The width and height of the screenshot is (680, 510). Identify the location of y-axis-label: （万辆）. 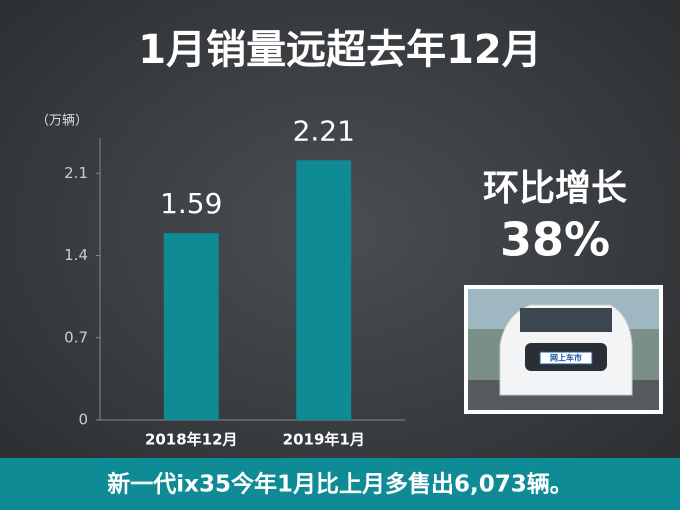
(62, 121).